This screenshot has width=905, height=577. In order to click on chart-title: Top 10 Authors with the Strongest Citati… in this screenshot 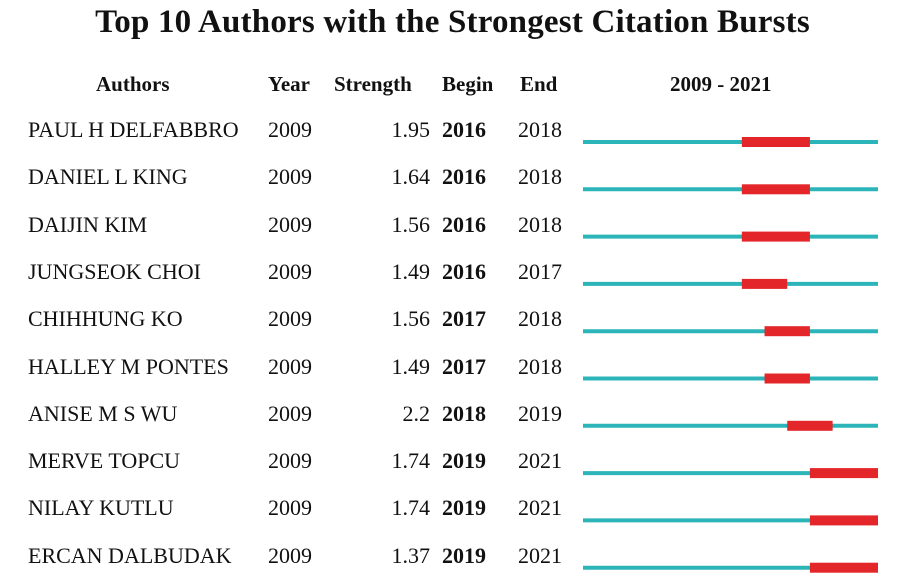, I will do `click(452, 22)`.